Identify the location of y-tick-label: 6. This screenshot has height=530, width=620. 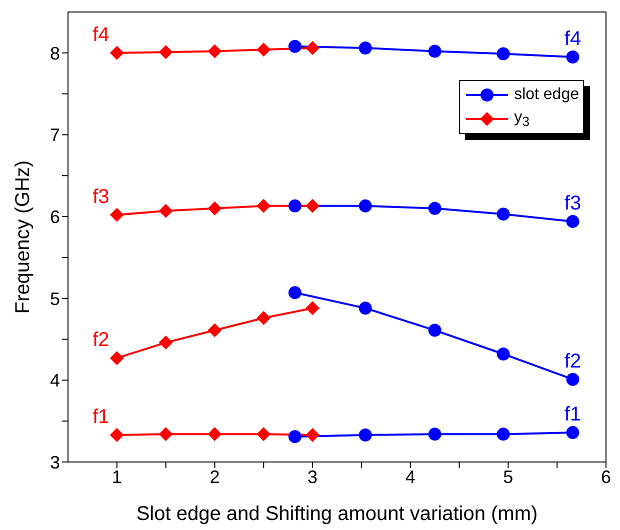
(55, 216).